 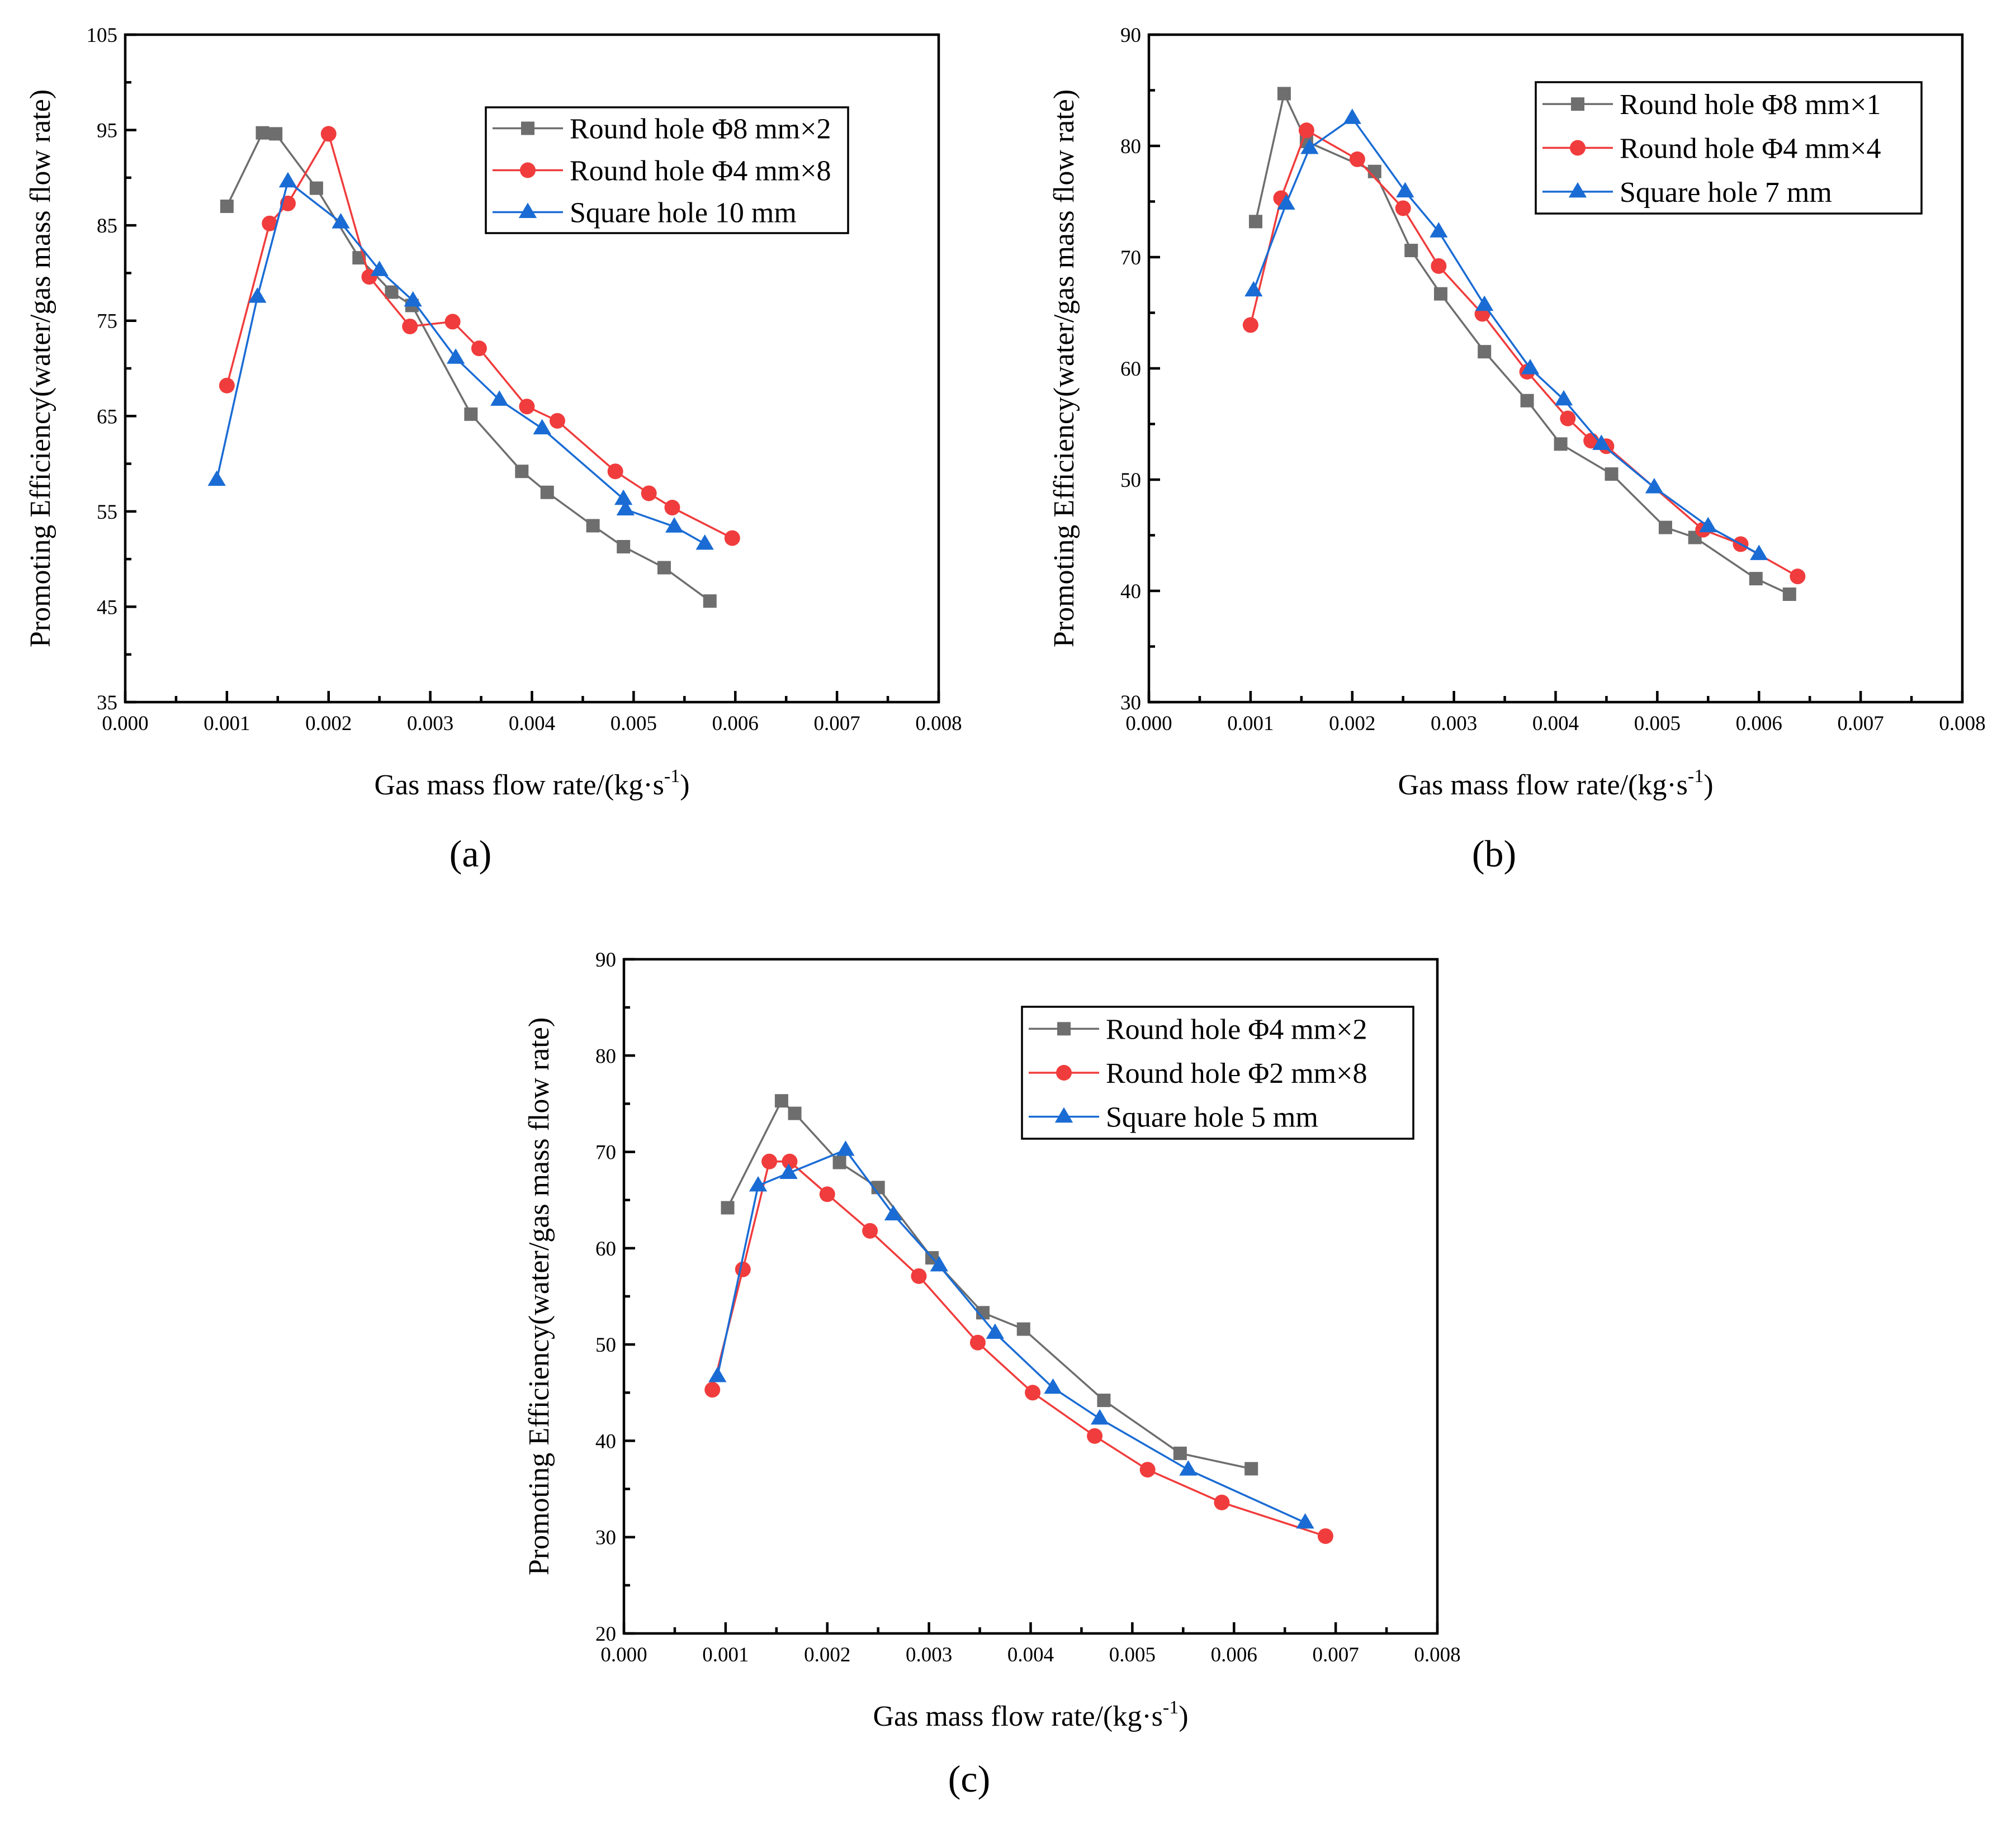 What do you see at coordinates (1962, 723) in the screenshot?
I see `x-tick-label: 0.008` at bounding box center [1962, 723].